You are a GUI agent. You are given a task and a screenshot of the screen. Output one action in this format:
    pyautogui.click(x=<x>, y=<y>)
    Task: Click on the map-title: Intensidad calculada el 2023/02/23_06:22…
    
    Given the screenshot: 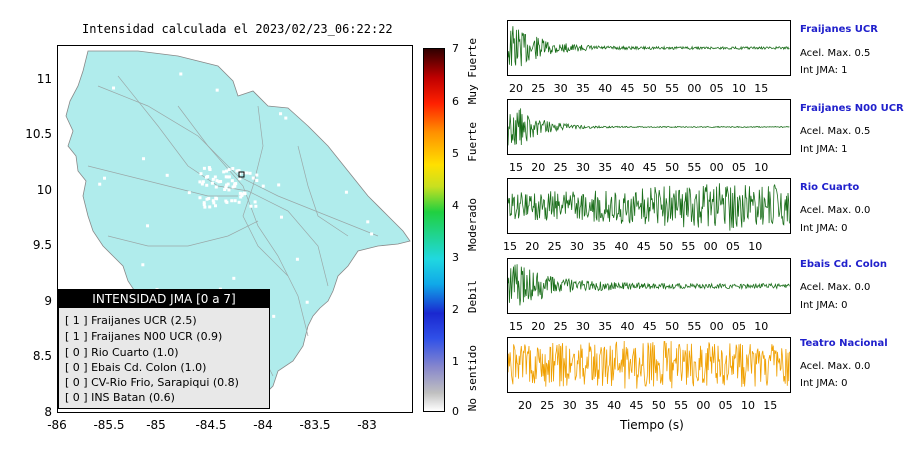 What is the action you would take?
    pyautogui.click(x=237, y=29)
    